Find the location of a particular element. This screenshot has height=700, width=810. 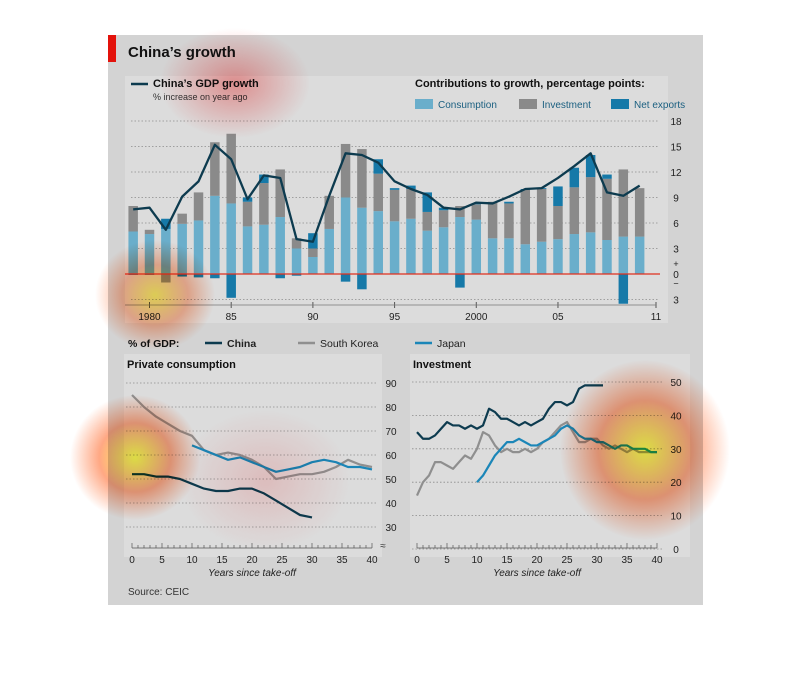

share-header: % of GDP: is located at coordinates (153, 344).